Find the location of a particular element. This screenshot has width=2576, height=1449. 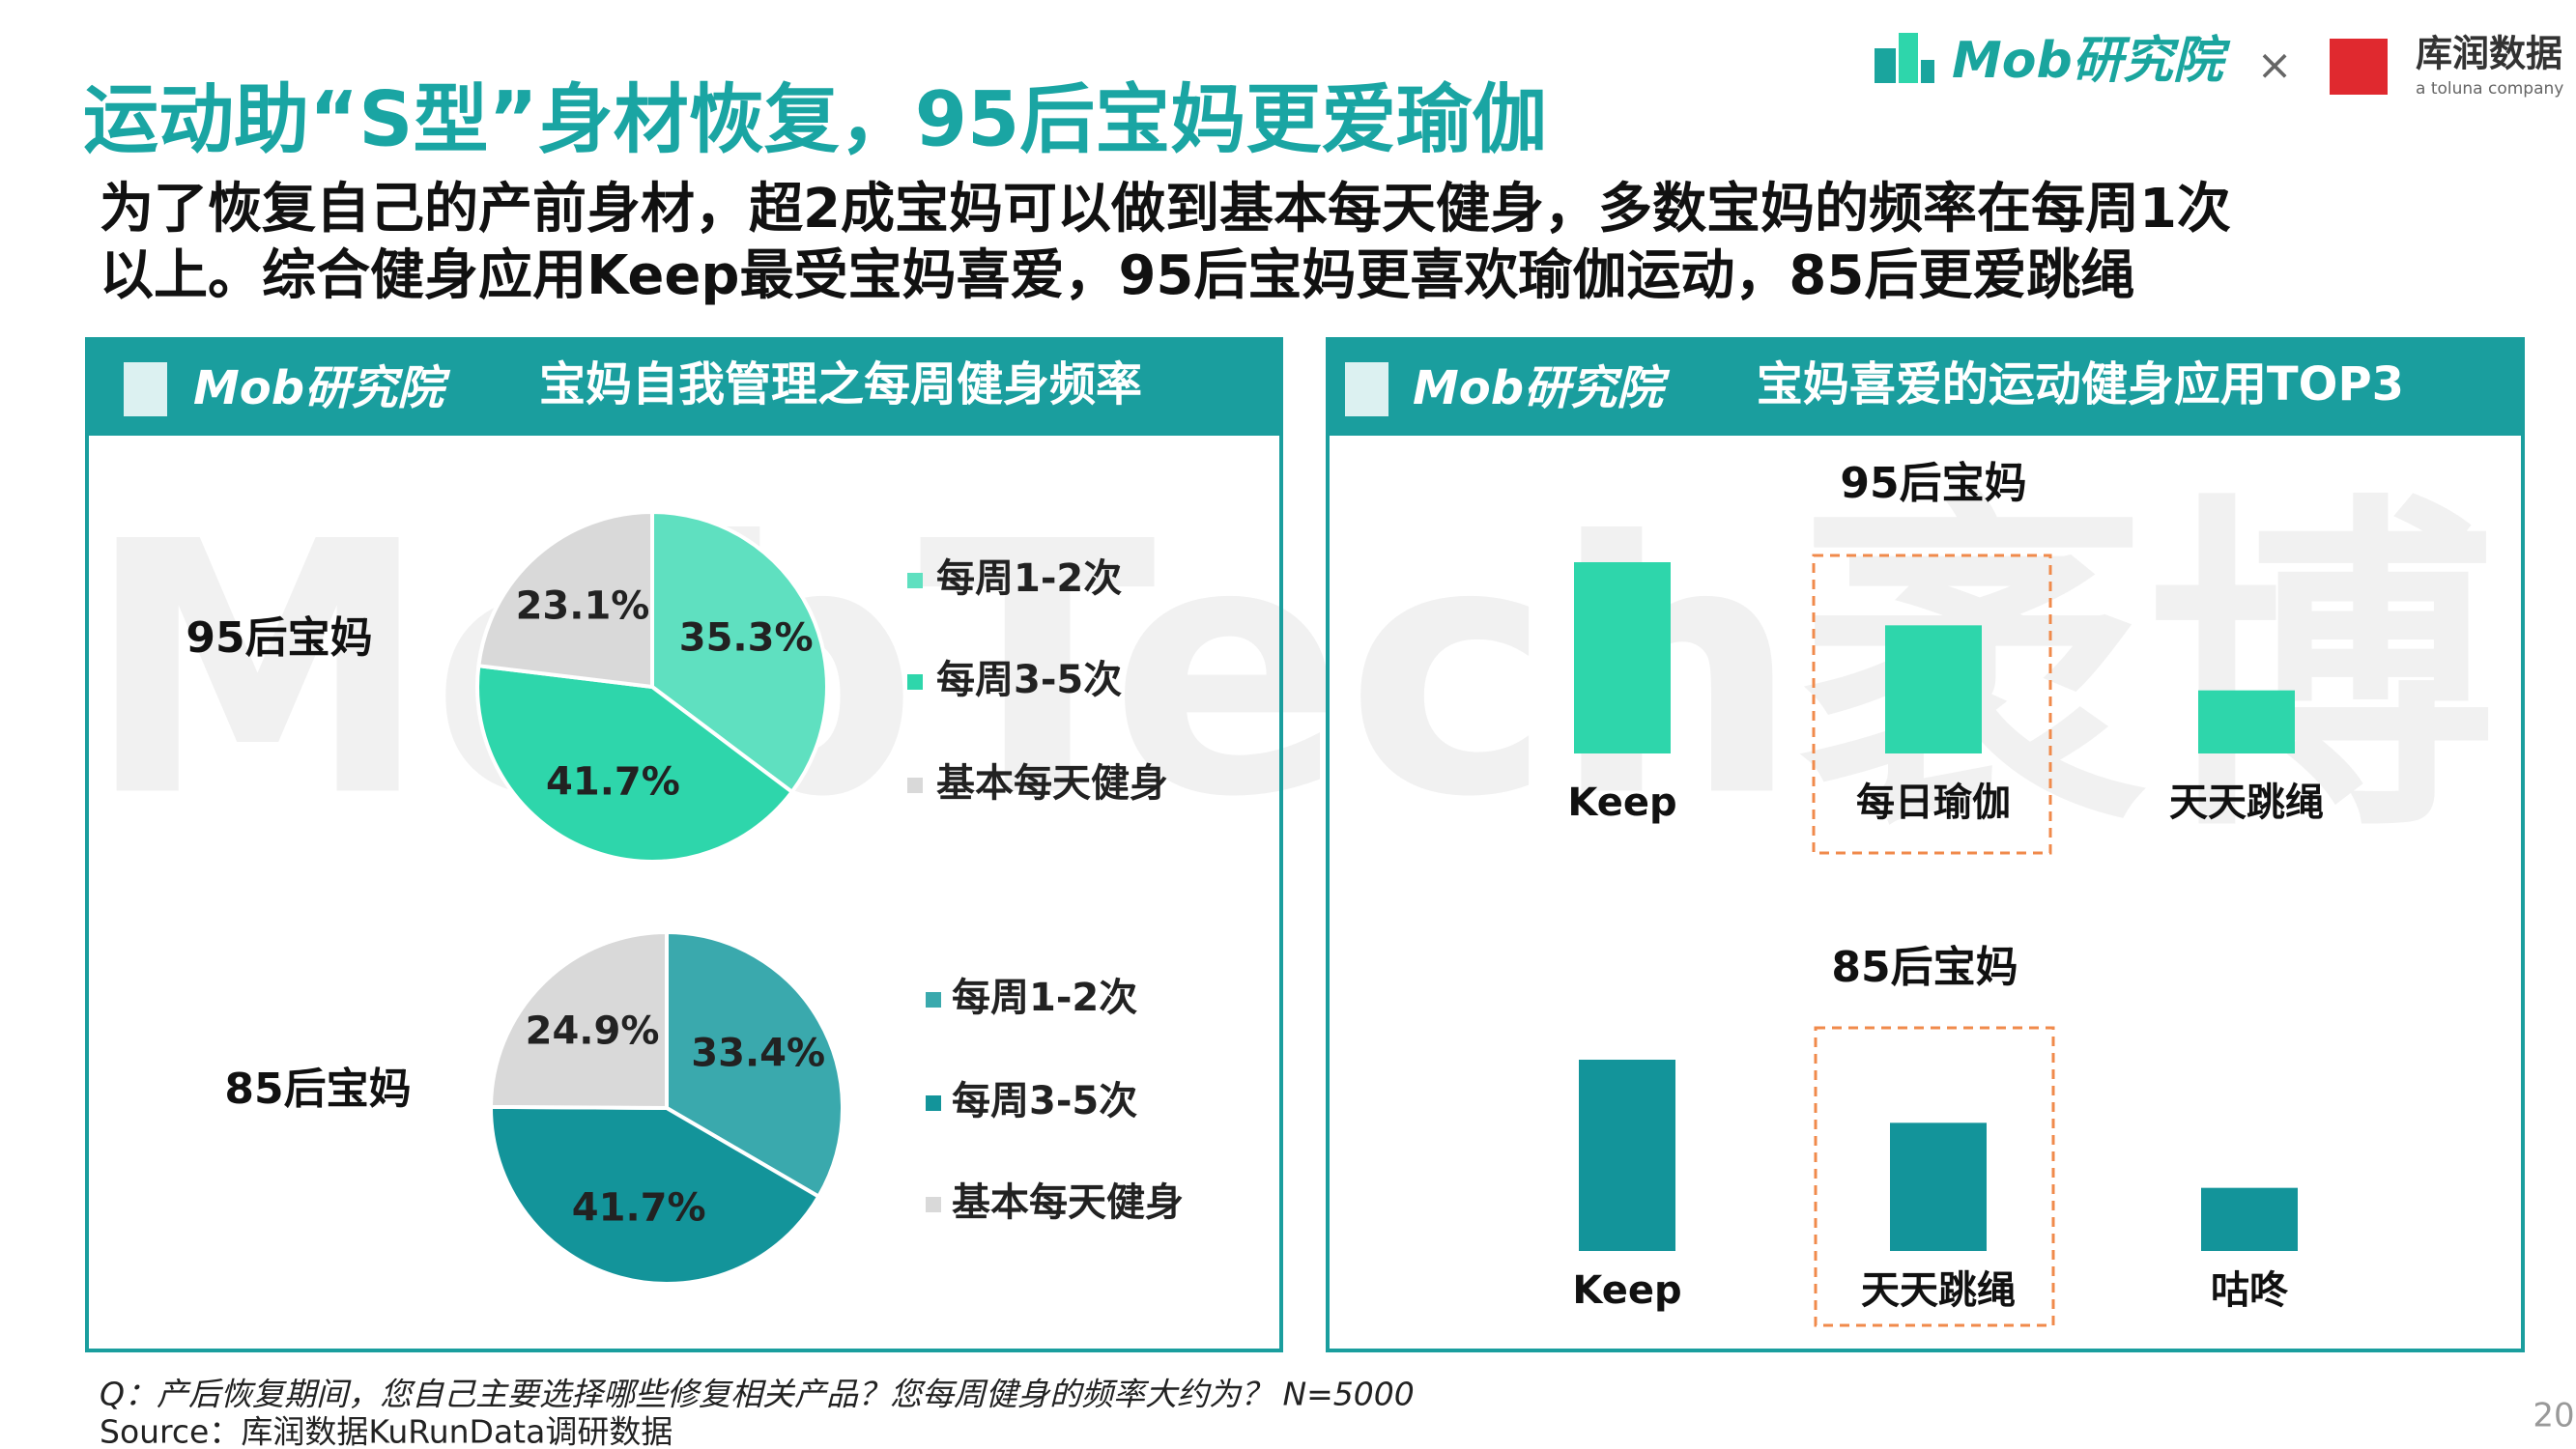

brand: Mob研究院 is located at coordinates (2092, 61).